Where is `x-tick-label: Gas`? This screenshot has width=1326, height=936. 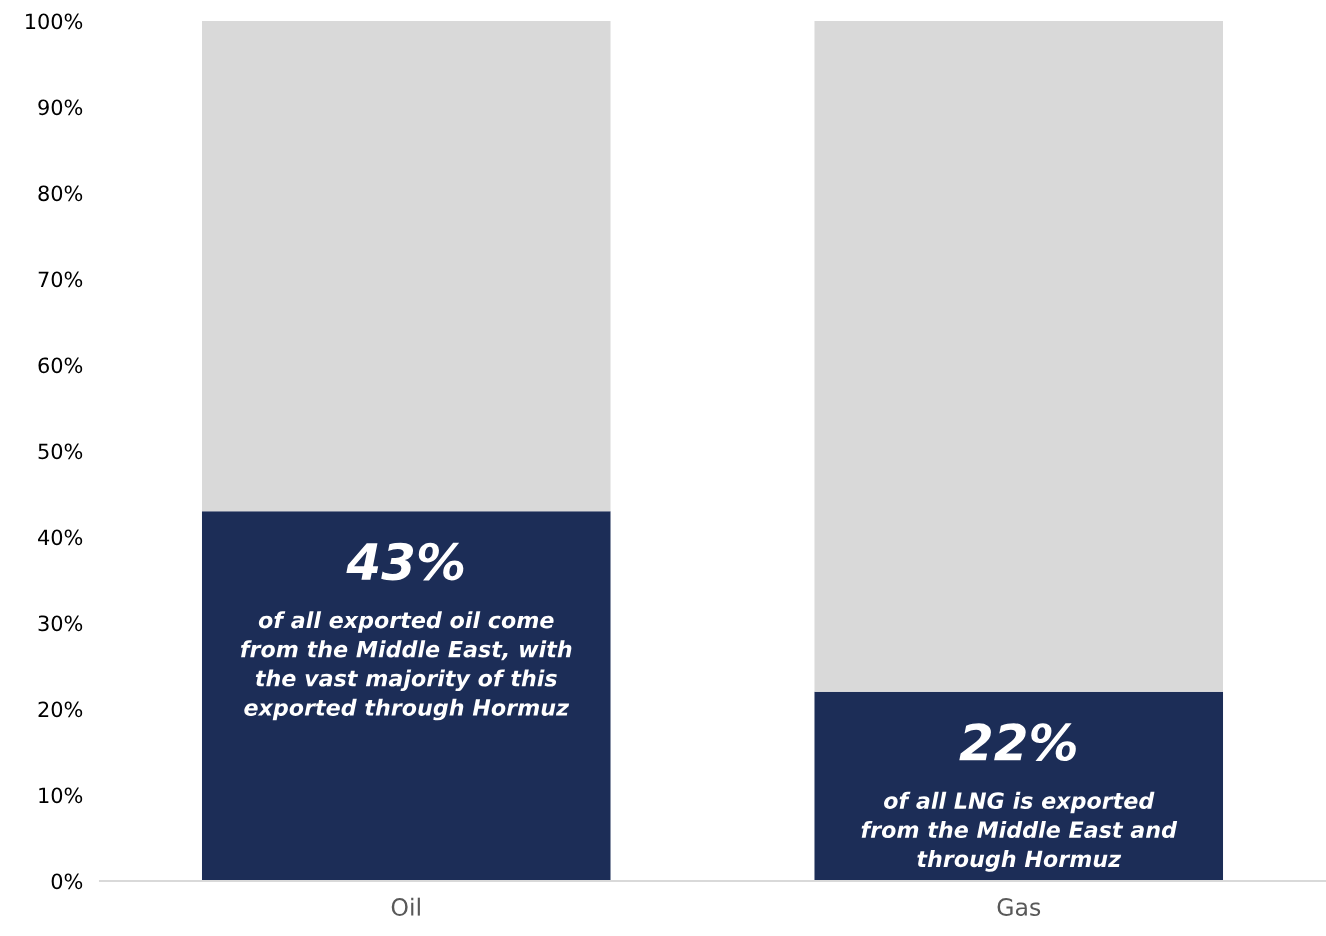
x-tick-label: Gas is located at coordinates (1019, 907).